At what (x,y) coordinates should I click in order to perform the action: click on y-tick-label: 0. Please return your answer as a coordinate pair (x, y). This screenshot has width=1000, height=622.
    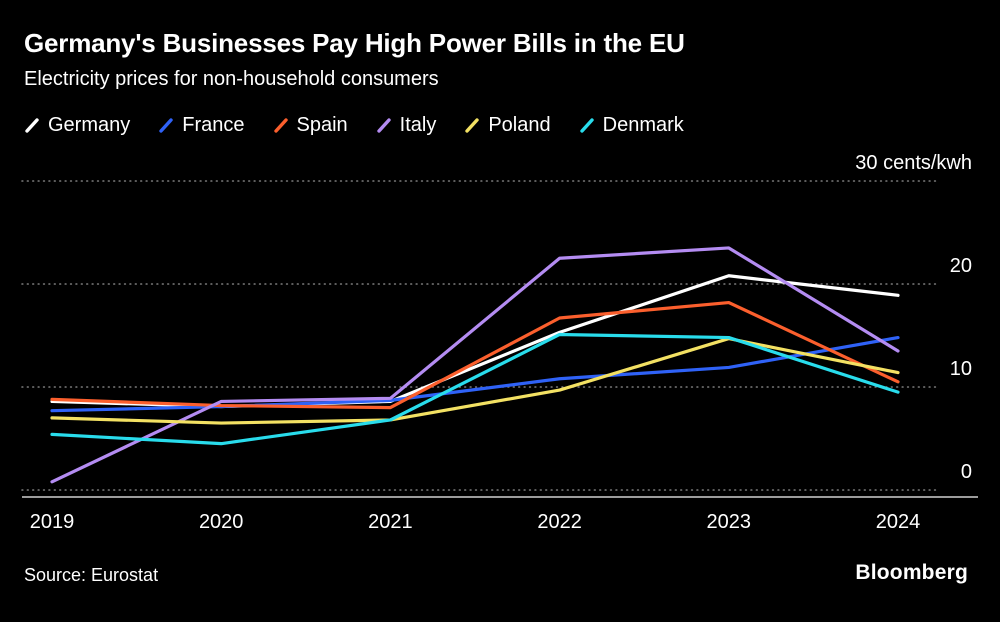
    Looking at the image, I should click on (966, 472).